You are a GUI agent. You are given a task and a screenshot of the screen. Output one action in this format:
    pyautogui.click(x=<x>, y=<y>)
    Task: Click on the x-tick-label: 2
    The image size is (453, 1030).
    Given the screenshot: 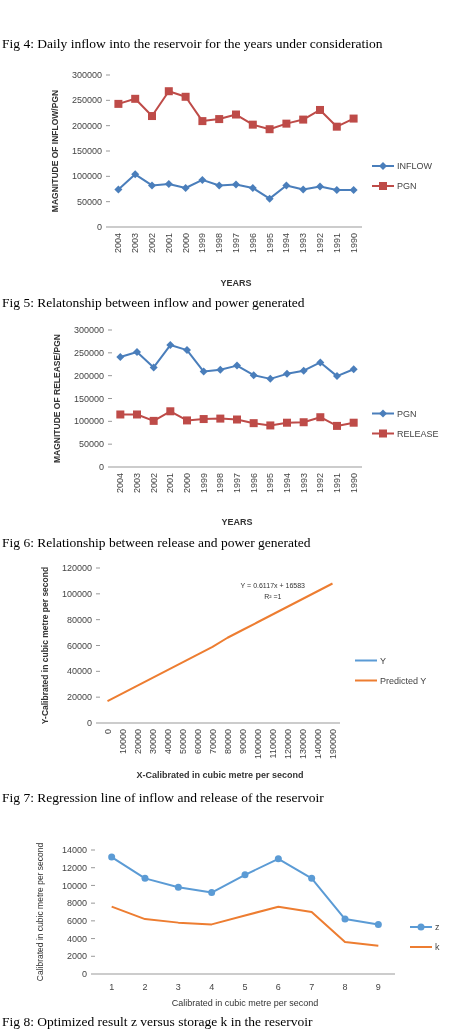 What is the action you would take?
    pyautogui.click(x=145, y=987)
    